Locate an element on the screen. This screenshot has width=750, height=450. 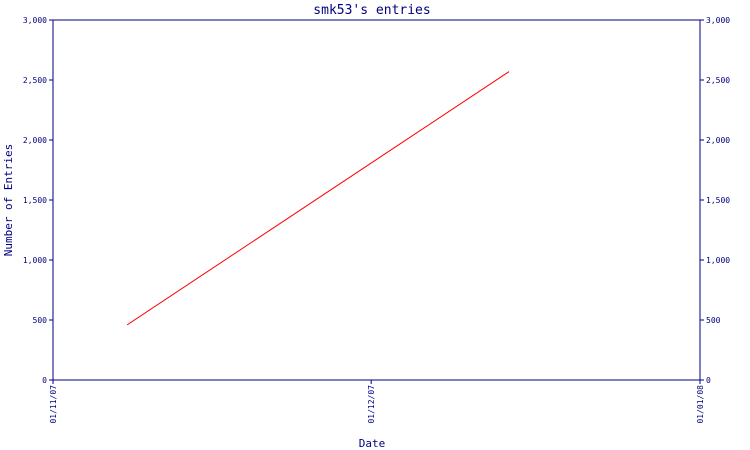
x-tick-label: 01/01/08 is located at coordinates (700, 404).